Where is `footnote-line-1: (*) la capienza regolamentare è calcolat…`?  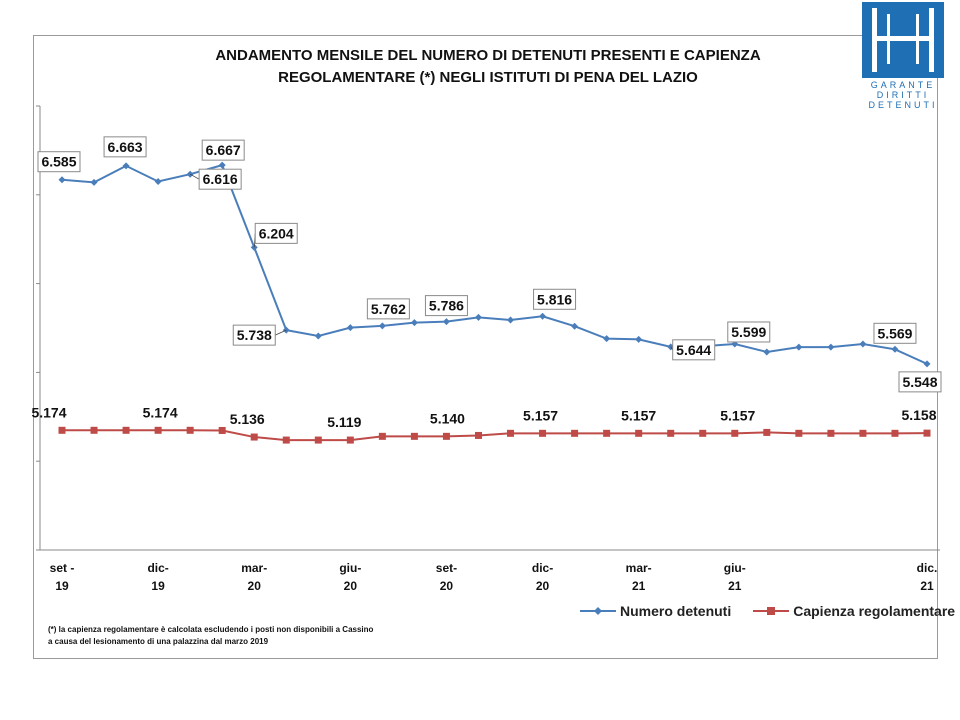 footnote-line-1: (*) la capienza regolamentare è calcolat… is located at coordinates (211, 629).